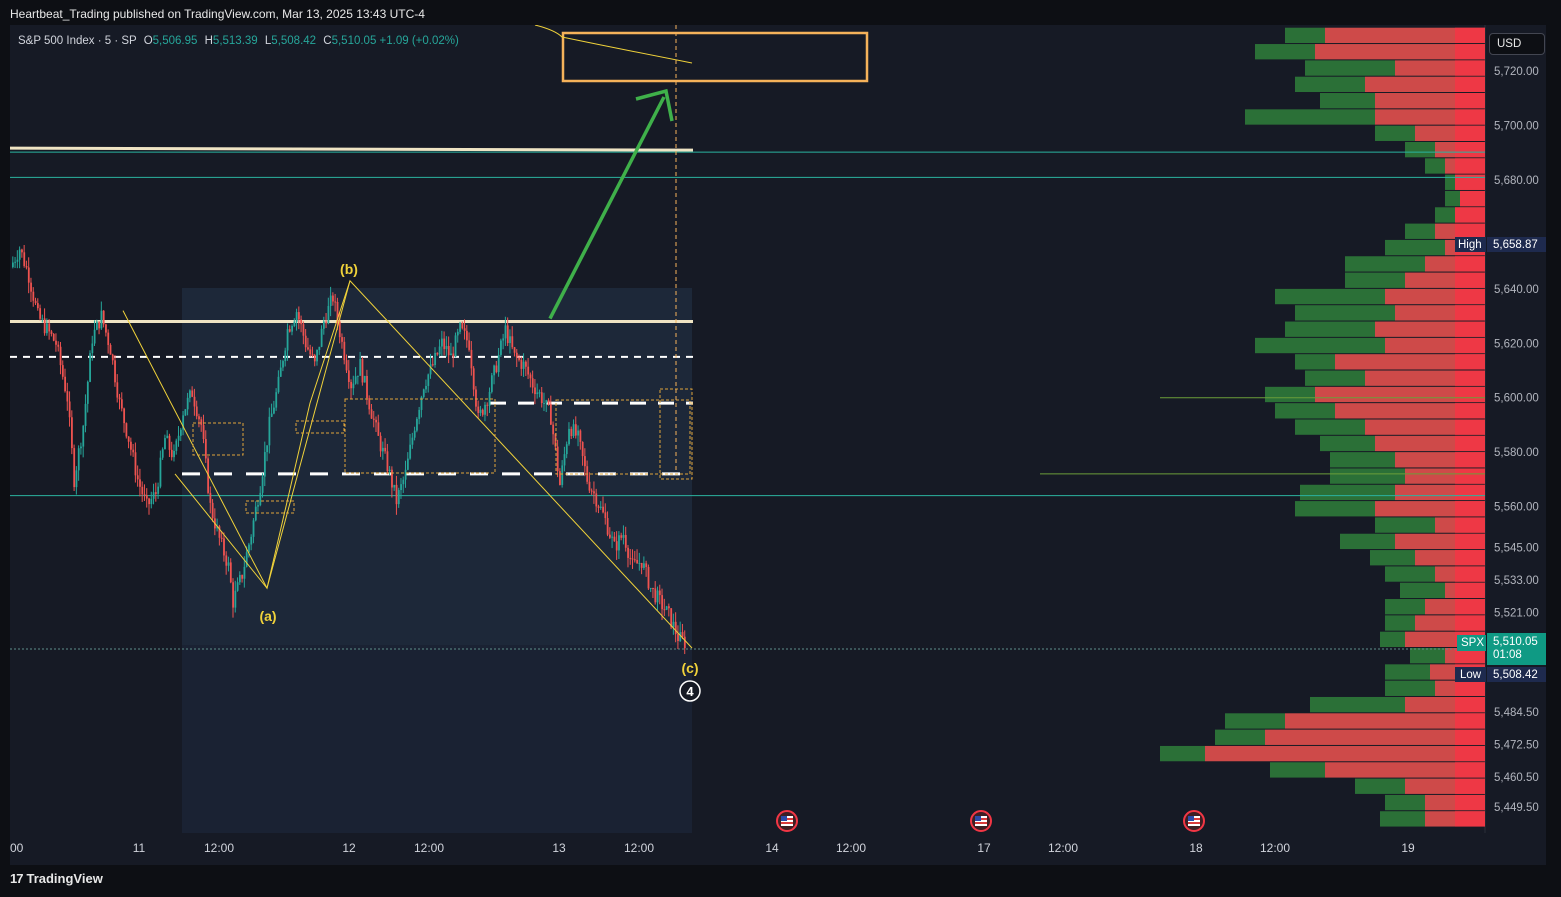 This screenshot has width=1561, height=897. I want to click on profile-sell-bar, so click(1405, 35).